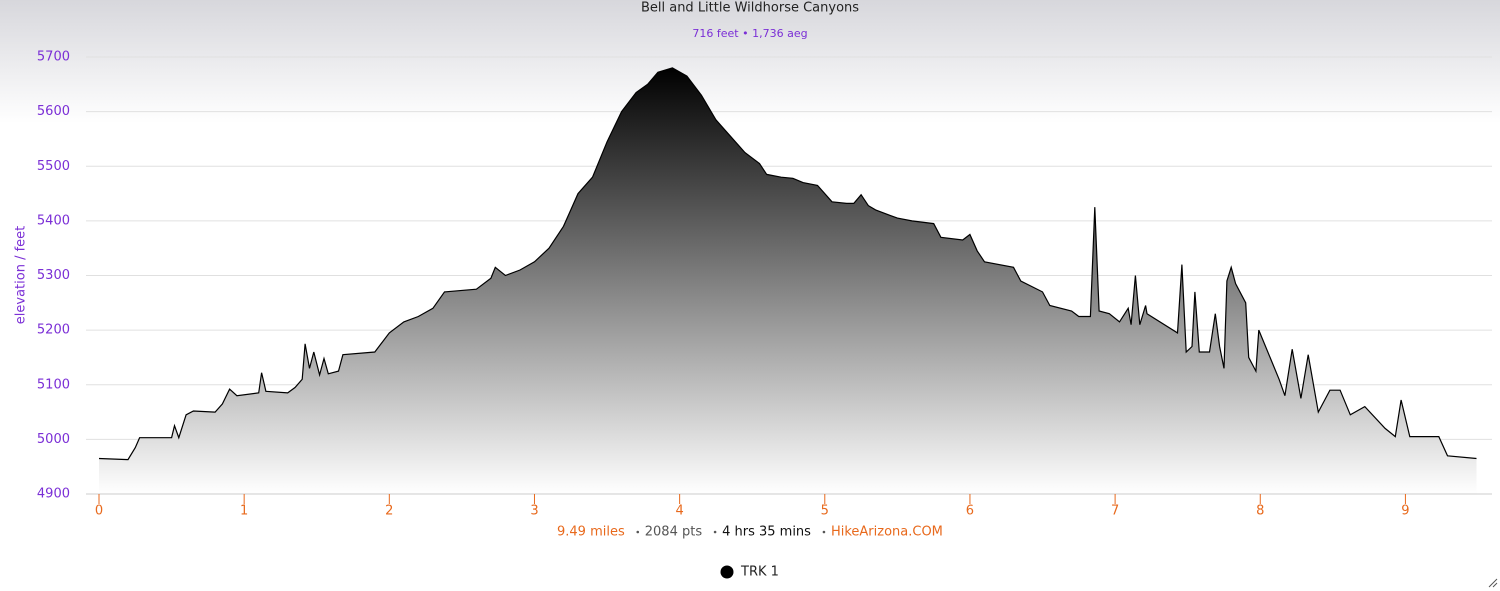 Image resolution: width=1500 pixels, height=591 pixels. I want to click on x-tick-label: 4, so click(679, 511).